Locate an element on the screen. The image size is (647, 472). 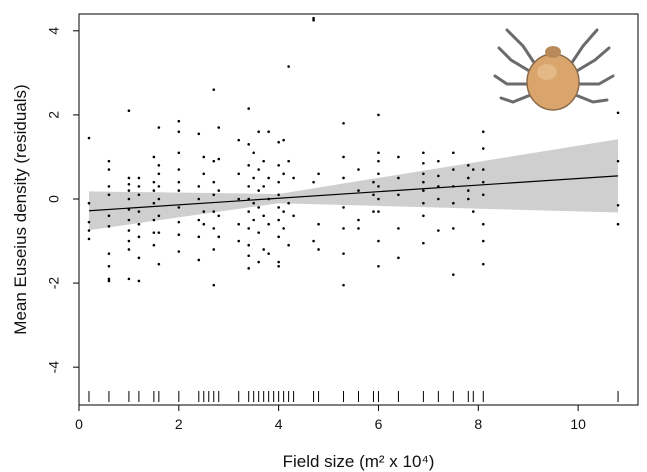
y-tick-label: 0 is located at coordinates (54, 199).